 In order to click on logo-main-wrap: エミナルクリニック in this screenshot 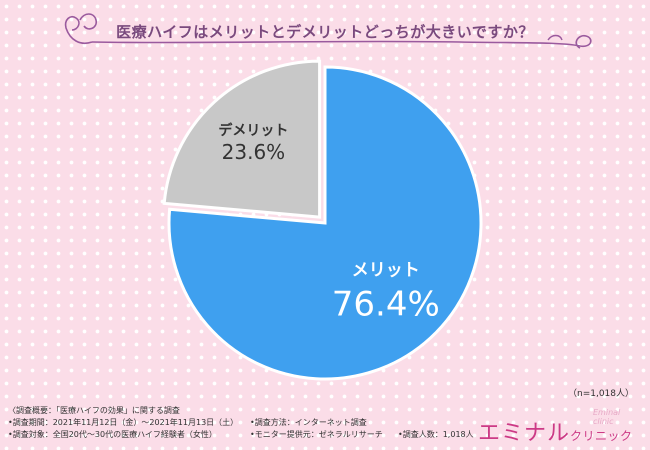, I will do `click(555, 431)`.